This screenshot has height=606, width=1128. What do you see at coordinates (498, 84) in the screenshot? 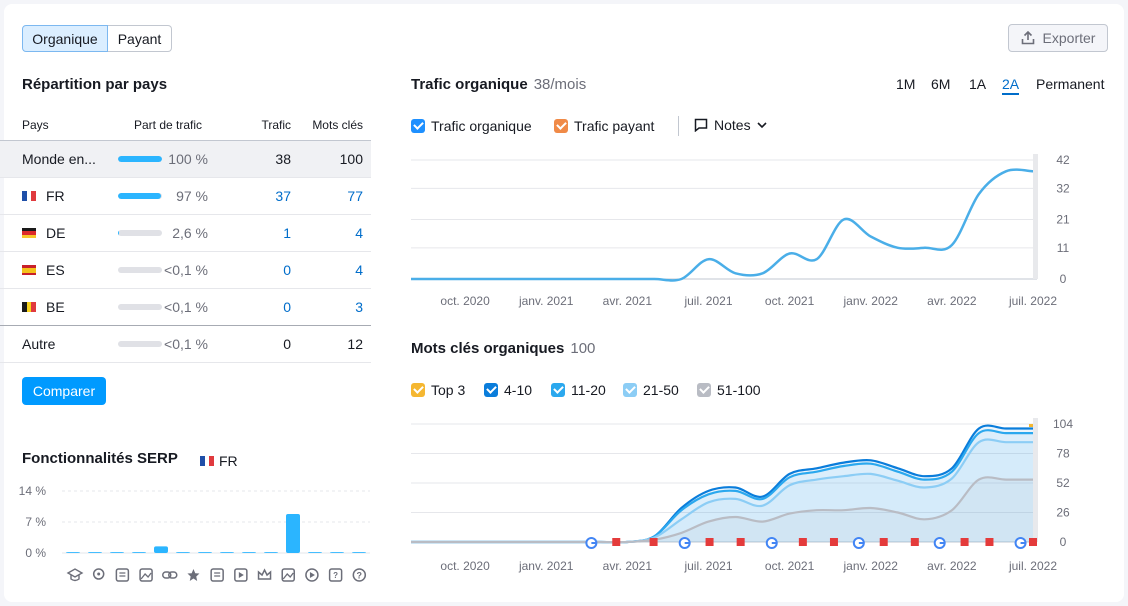
I see `traffic-section-title: Trafic organique 38/mois` at bounding box center [498, 84].